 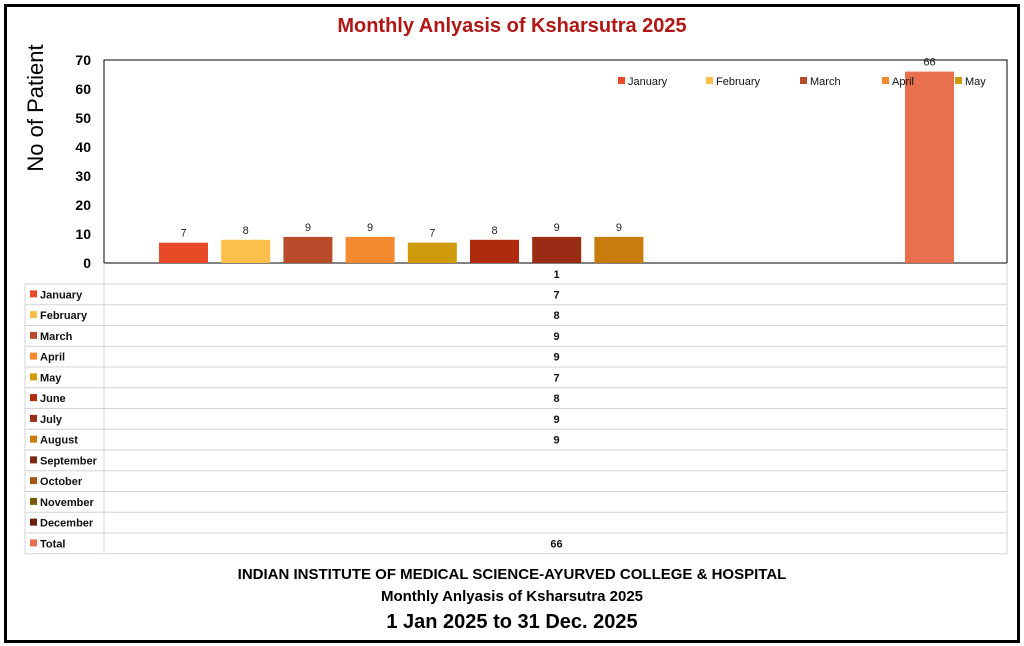 I want to click on legend-label: May, so click(x=975, y=82).